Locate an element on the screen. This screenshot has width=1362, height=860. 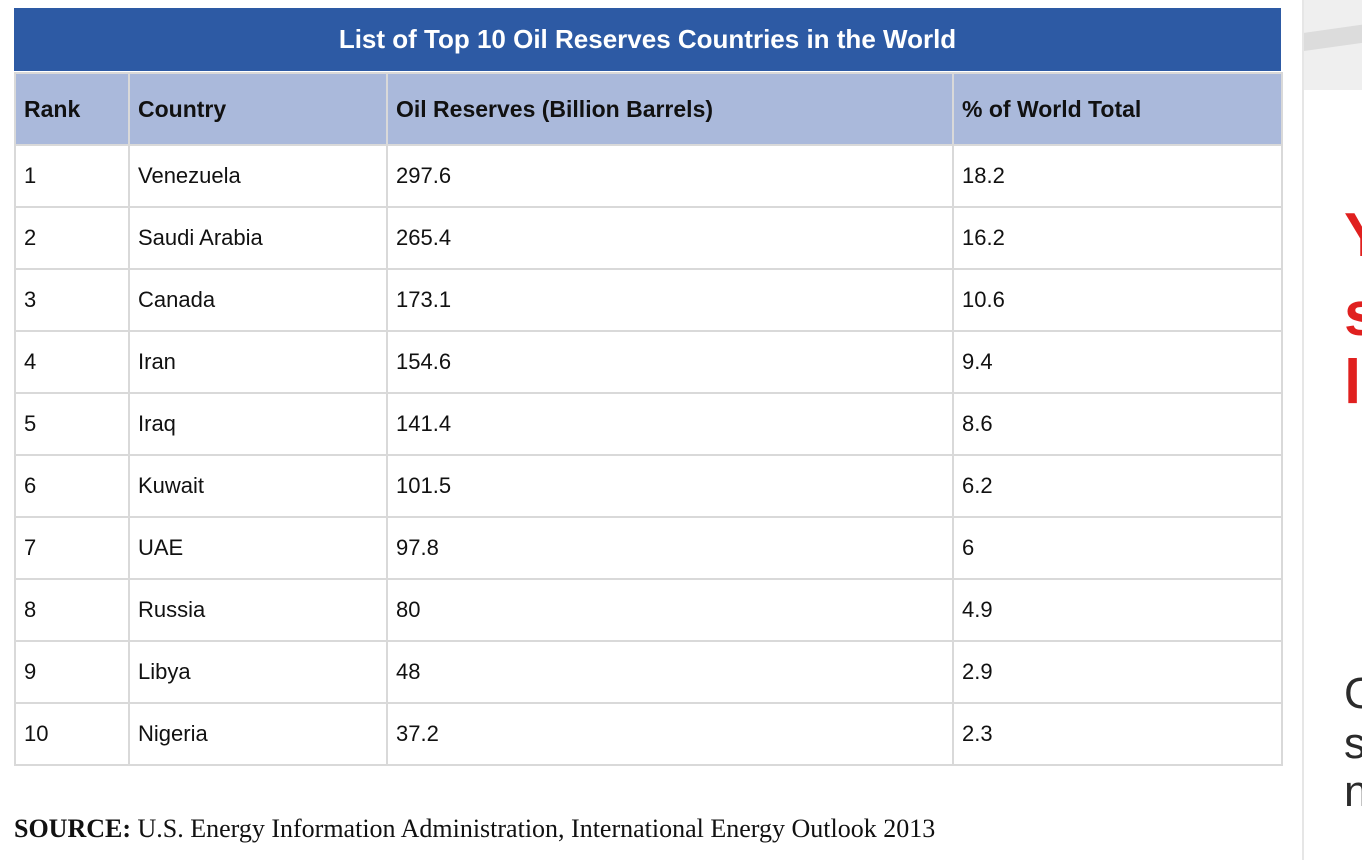
header-country: Country is located at coordinates (258, 109).